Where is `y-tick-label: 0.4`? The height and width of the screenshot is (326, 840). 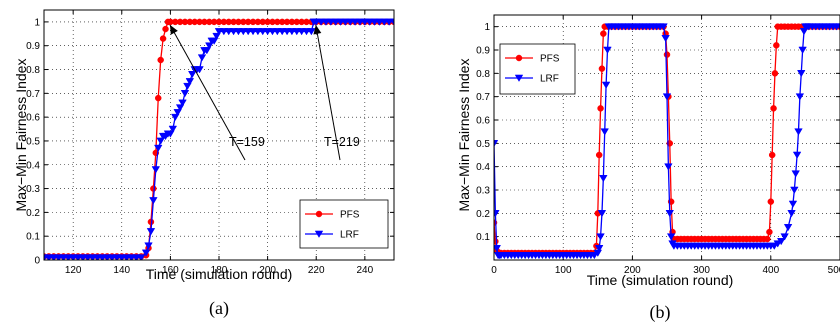 y-tick-label: 0.4 is located at coordinates (483, 167).